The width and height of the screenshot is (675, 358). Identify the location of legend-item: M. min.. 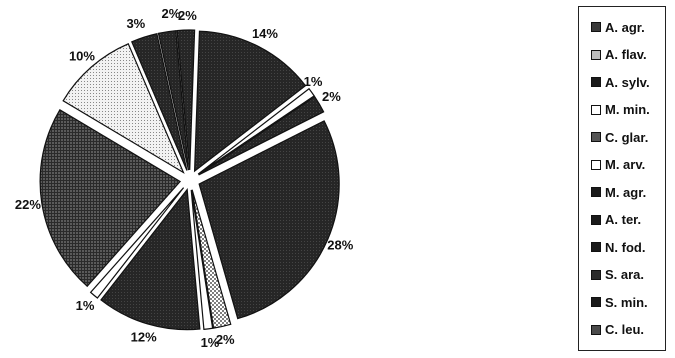
(620, 110).